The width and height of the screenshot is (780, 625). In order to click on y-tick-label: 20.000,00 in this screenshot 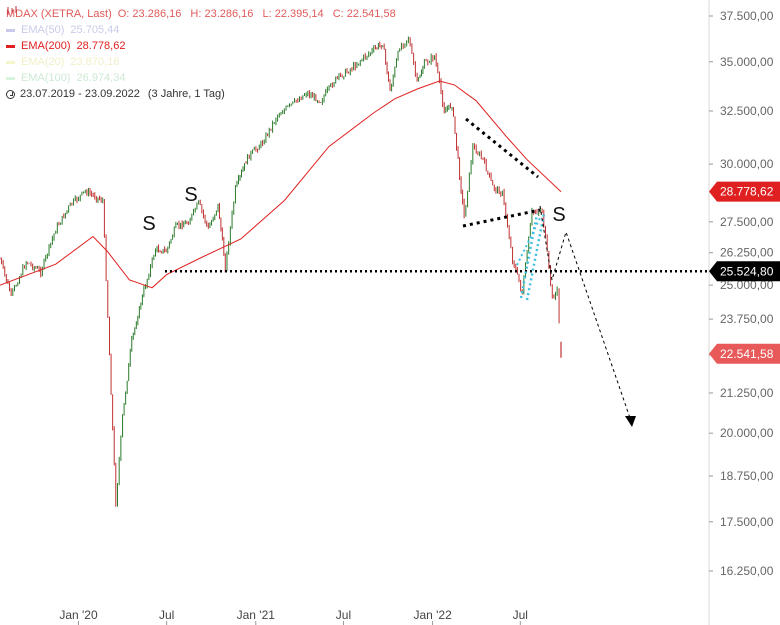, I will do `click(747, 433)`.